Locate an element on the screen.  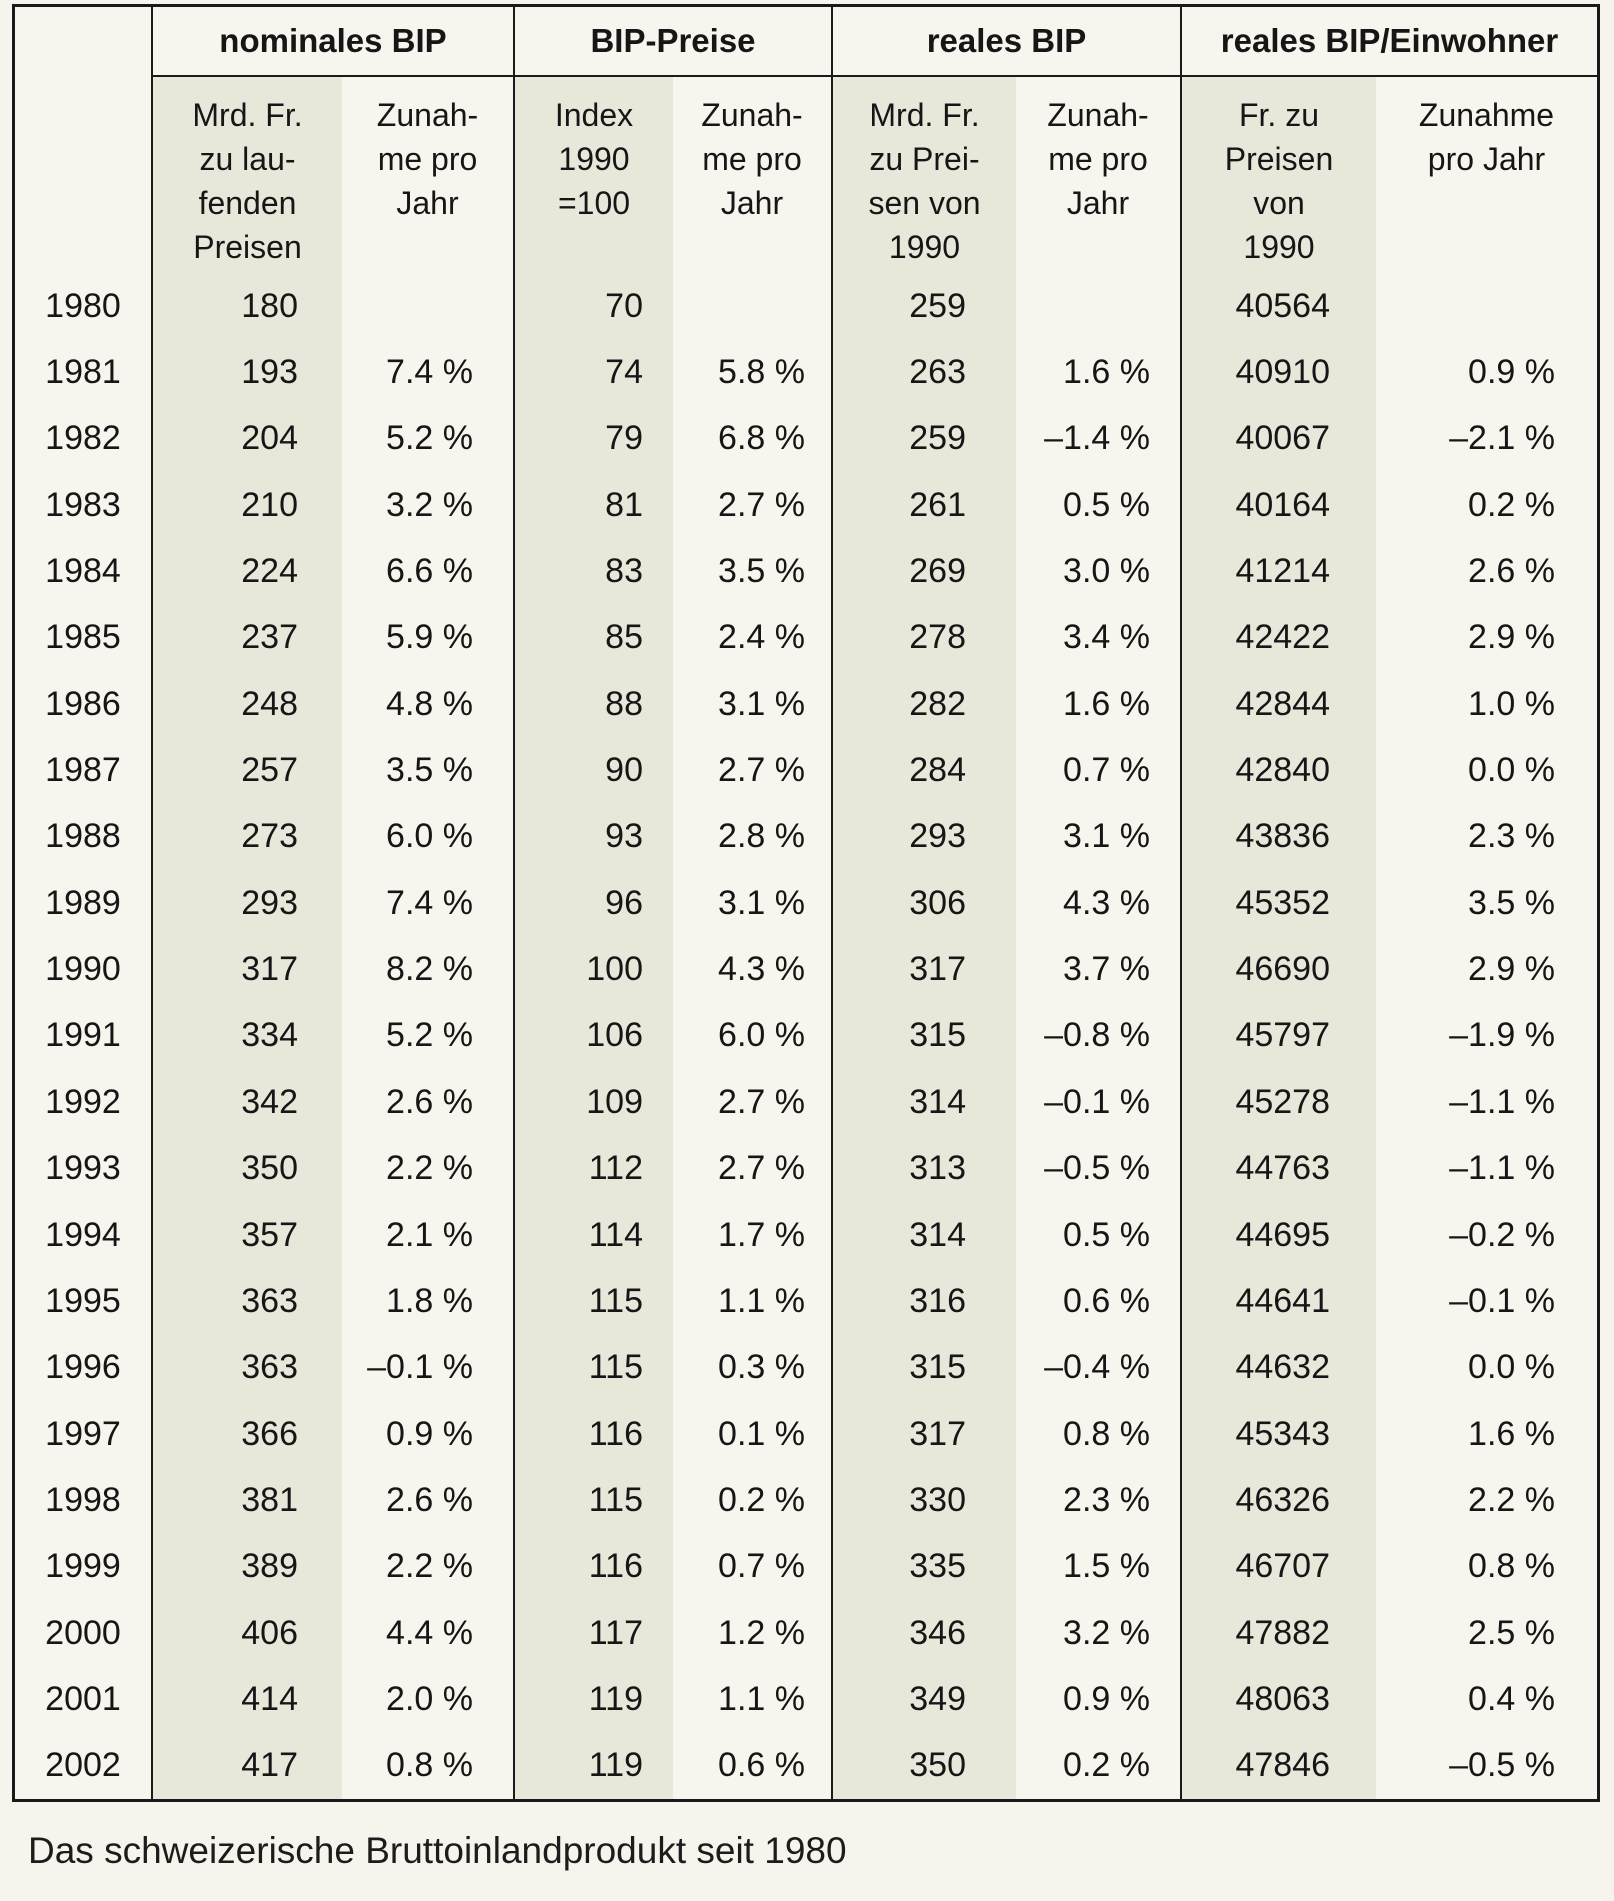
real-bip-cell: 278 is located at coordinates (923, 638).